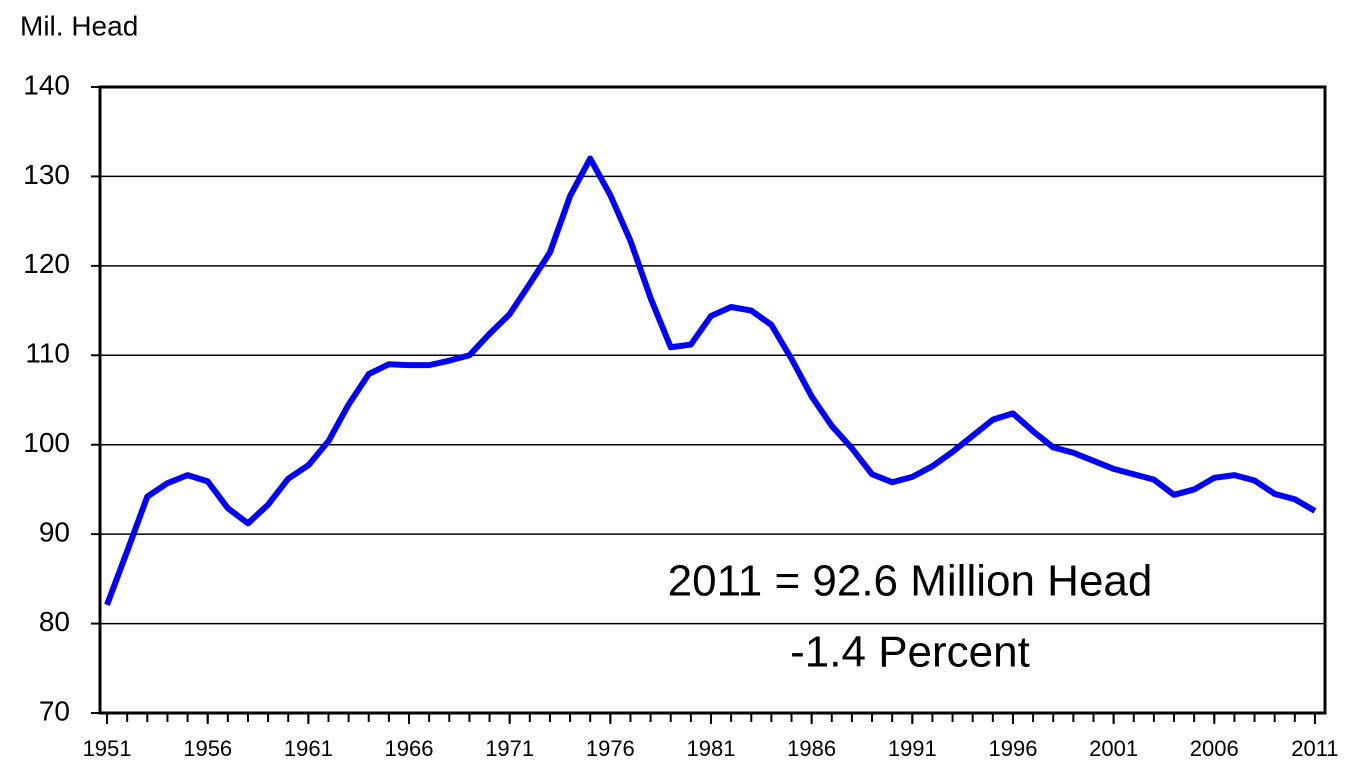  I want to click on x-tick-label: 1986, so click(811, 748).